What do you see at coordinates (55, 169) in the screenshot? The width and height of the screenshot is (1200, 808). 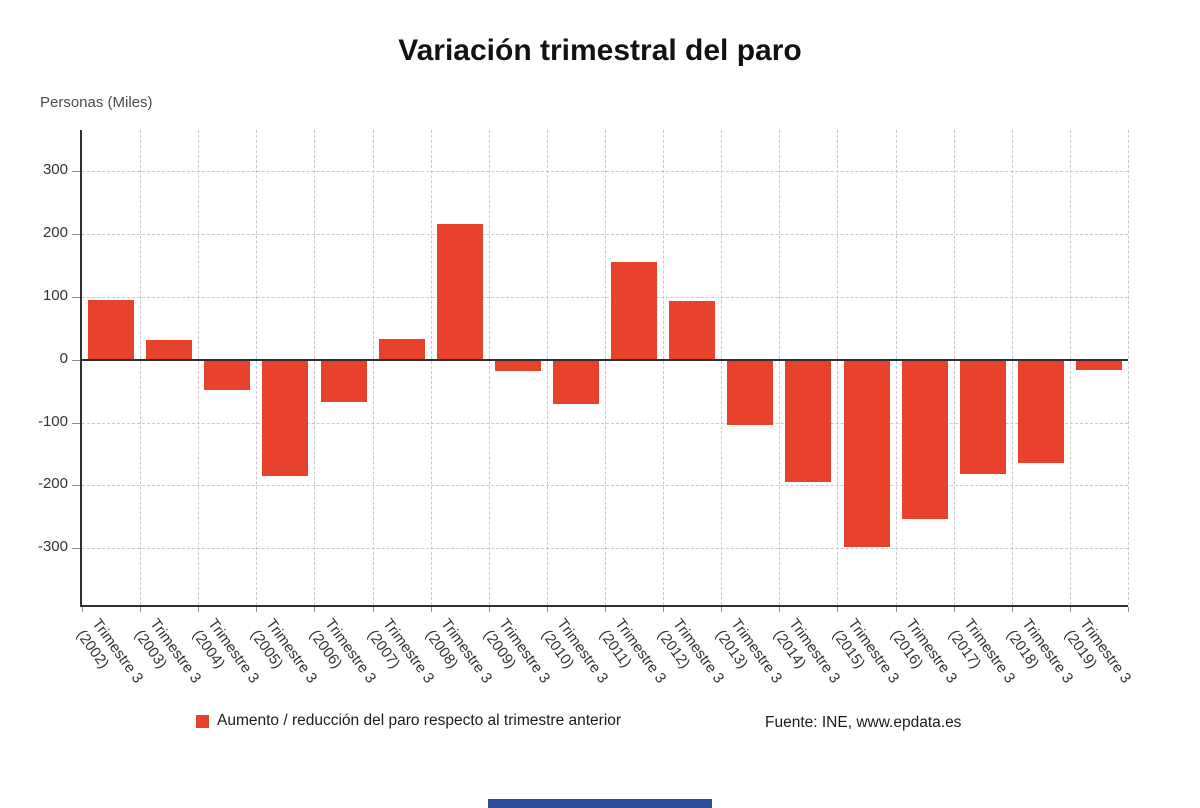 I see `y-tick-label: 300` at bounding box center [55, 169].